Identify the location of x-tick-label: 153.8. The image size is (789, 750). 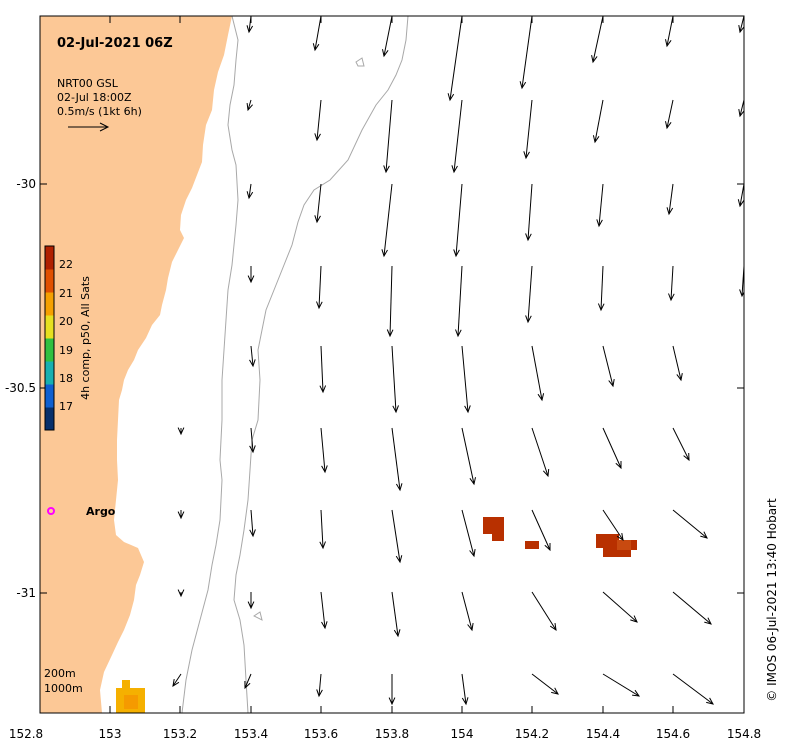
(392, 734).